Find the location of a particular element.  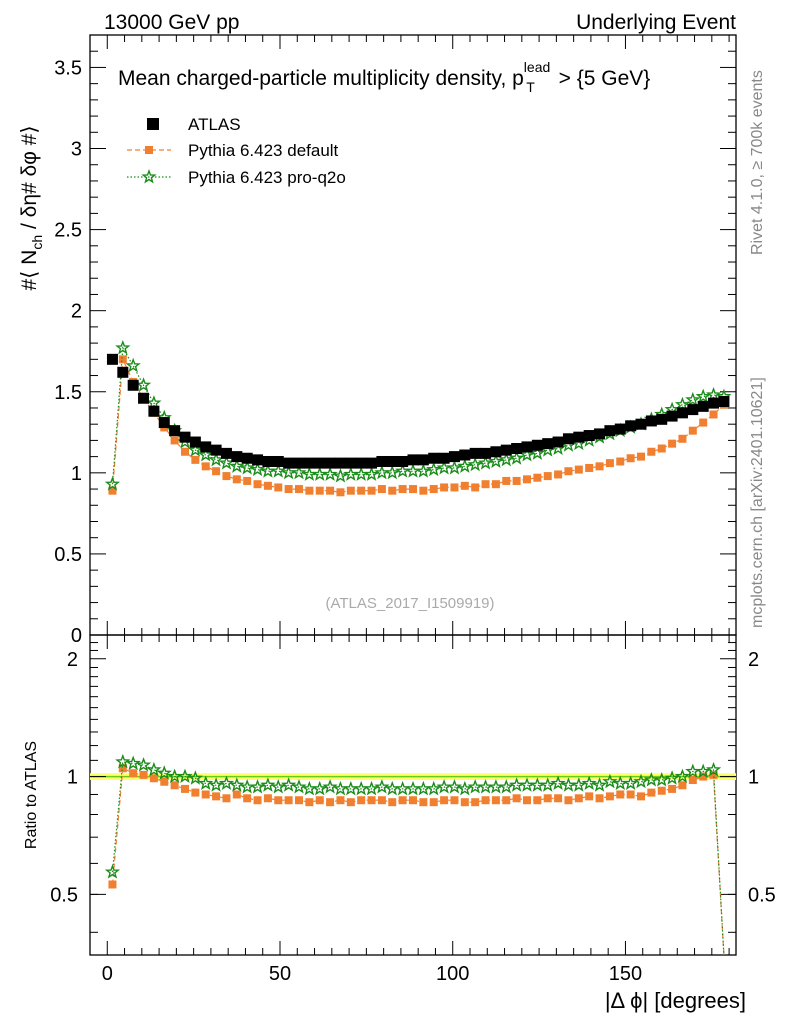

ylabel-part-b: / δη# δφ #⟩ is located at coordinates (29, 179).